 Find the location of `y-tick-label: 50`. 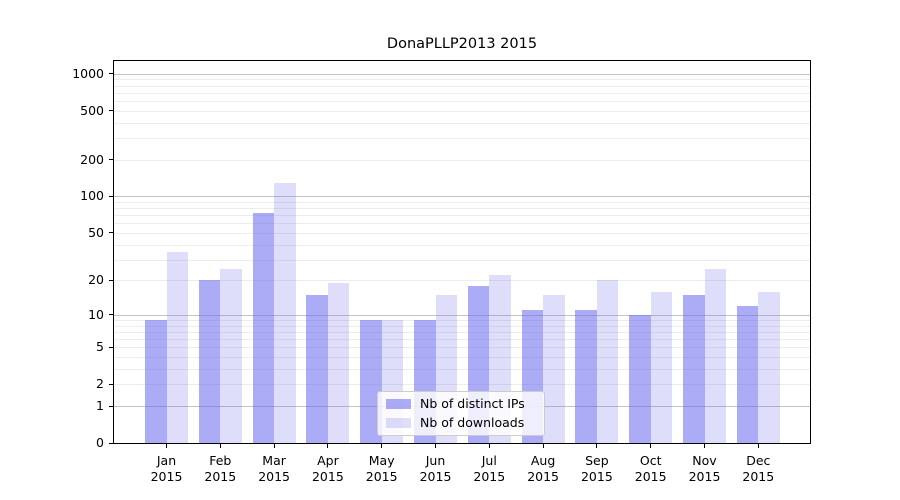

y-tick-label: 50 is located at coordinates (96, 232).